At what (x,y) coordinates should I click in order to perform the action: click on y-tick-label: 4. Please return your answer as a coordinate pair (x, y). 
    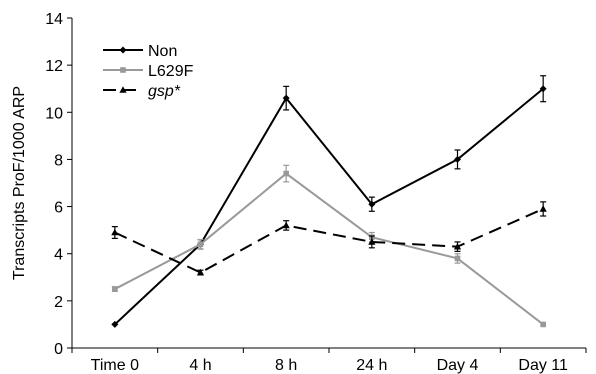
    Looking at the image, I should click on (58, 255).